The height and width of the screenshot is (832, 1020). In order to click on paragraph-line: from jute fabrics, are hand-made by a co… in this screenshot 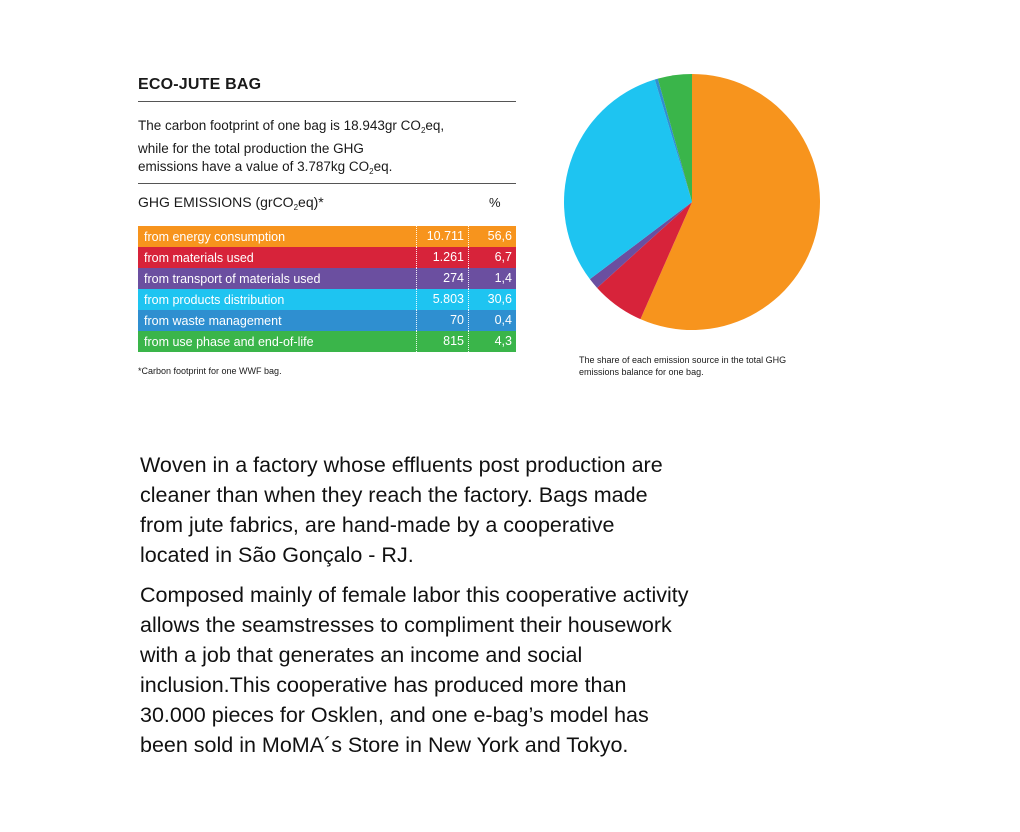, I will do `click(377, 525)`.